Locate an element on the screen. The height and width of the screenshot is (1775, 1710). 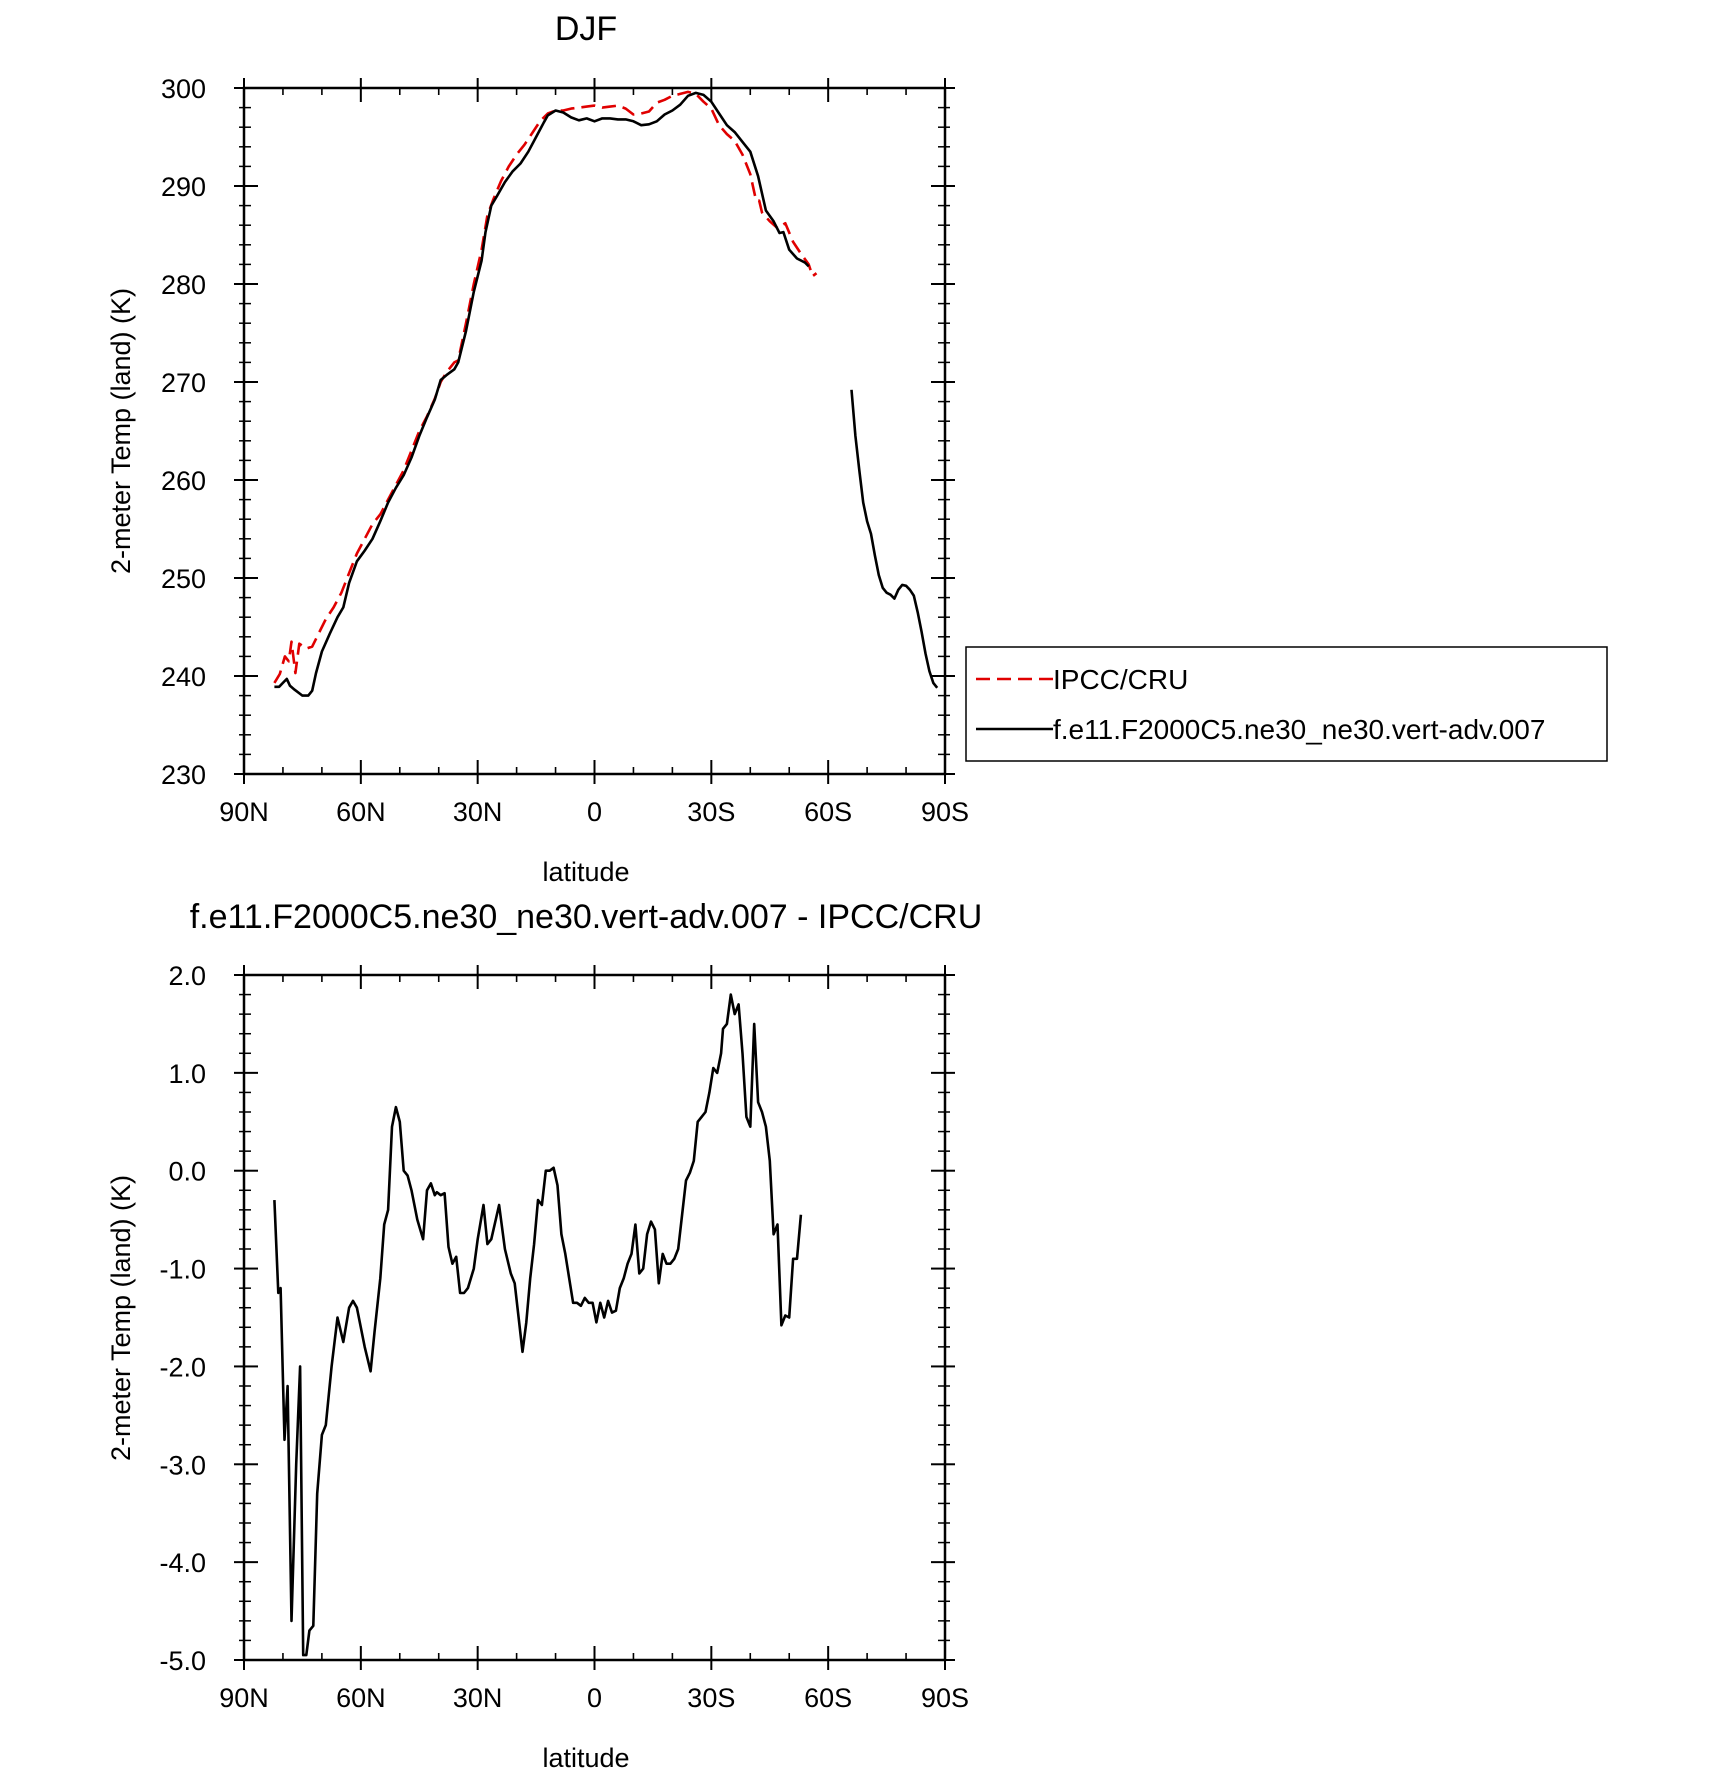
bottom-ytick-label: -4.0 is located at coordinates (182, 1563).